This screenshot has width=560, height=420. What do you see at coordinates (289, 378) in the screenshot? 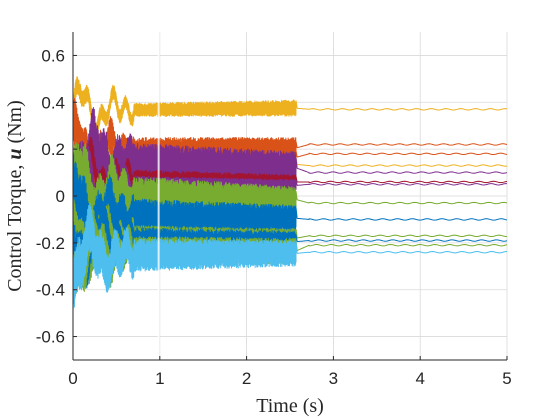
I see `x-tick-labels: 0 1 2 3 4 5` at bounding box center [289, 378].